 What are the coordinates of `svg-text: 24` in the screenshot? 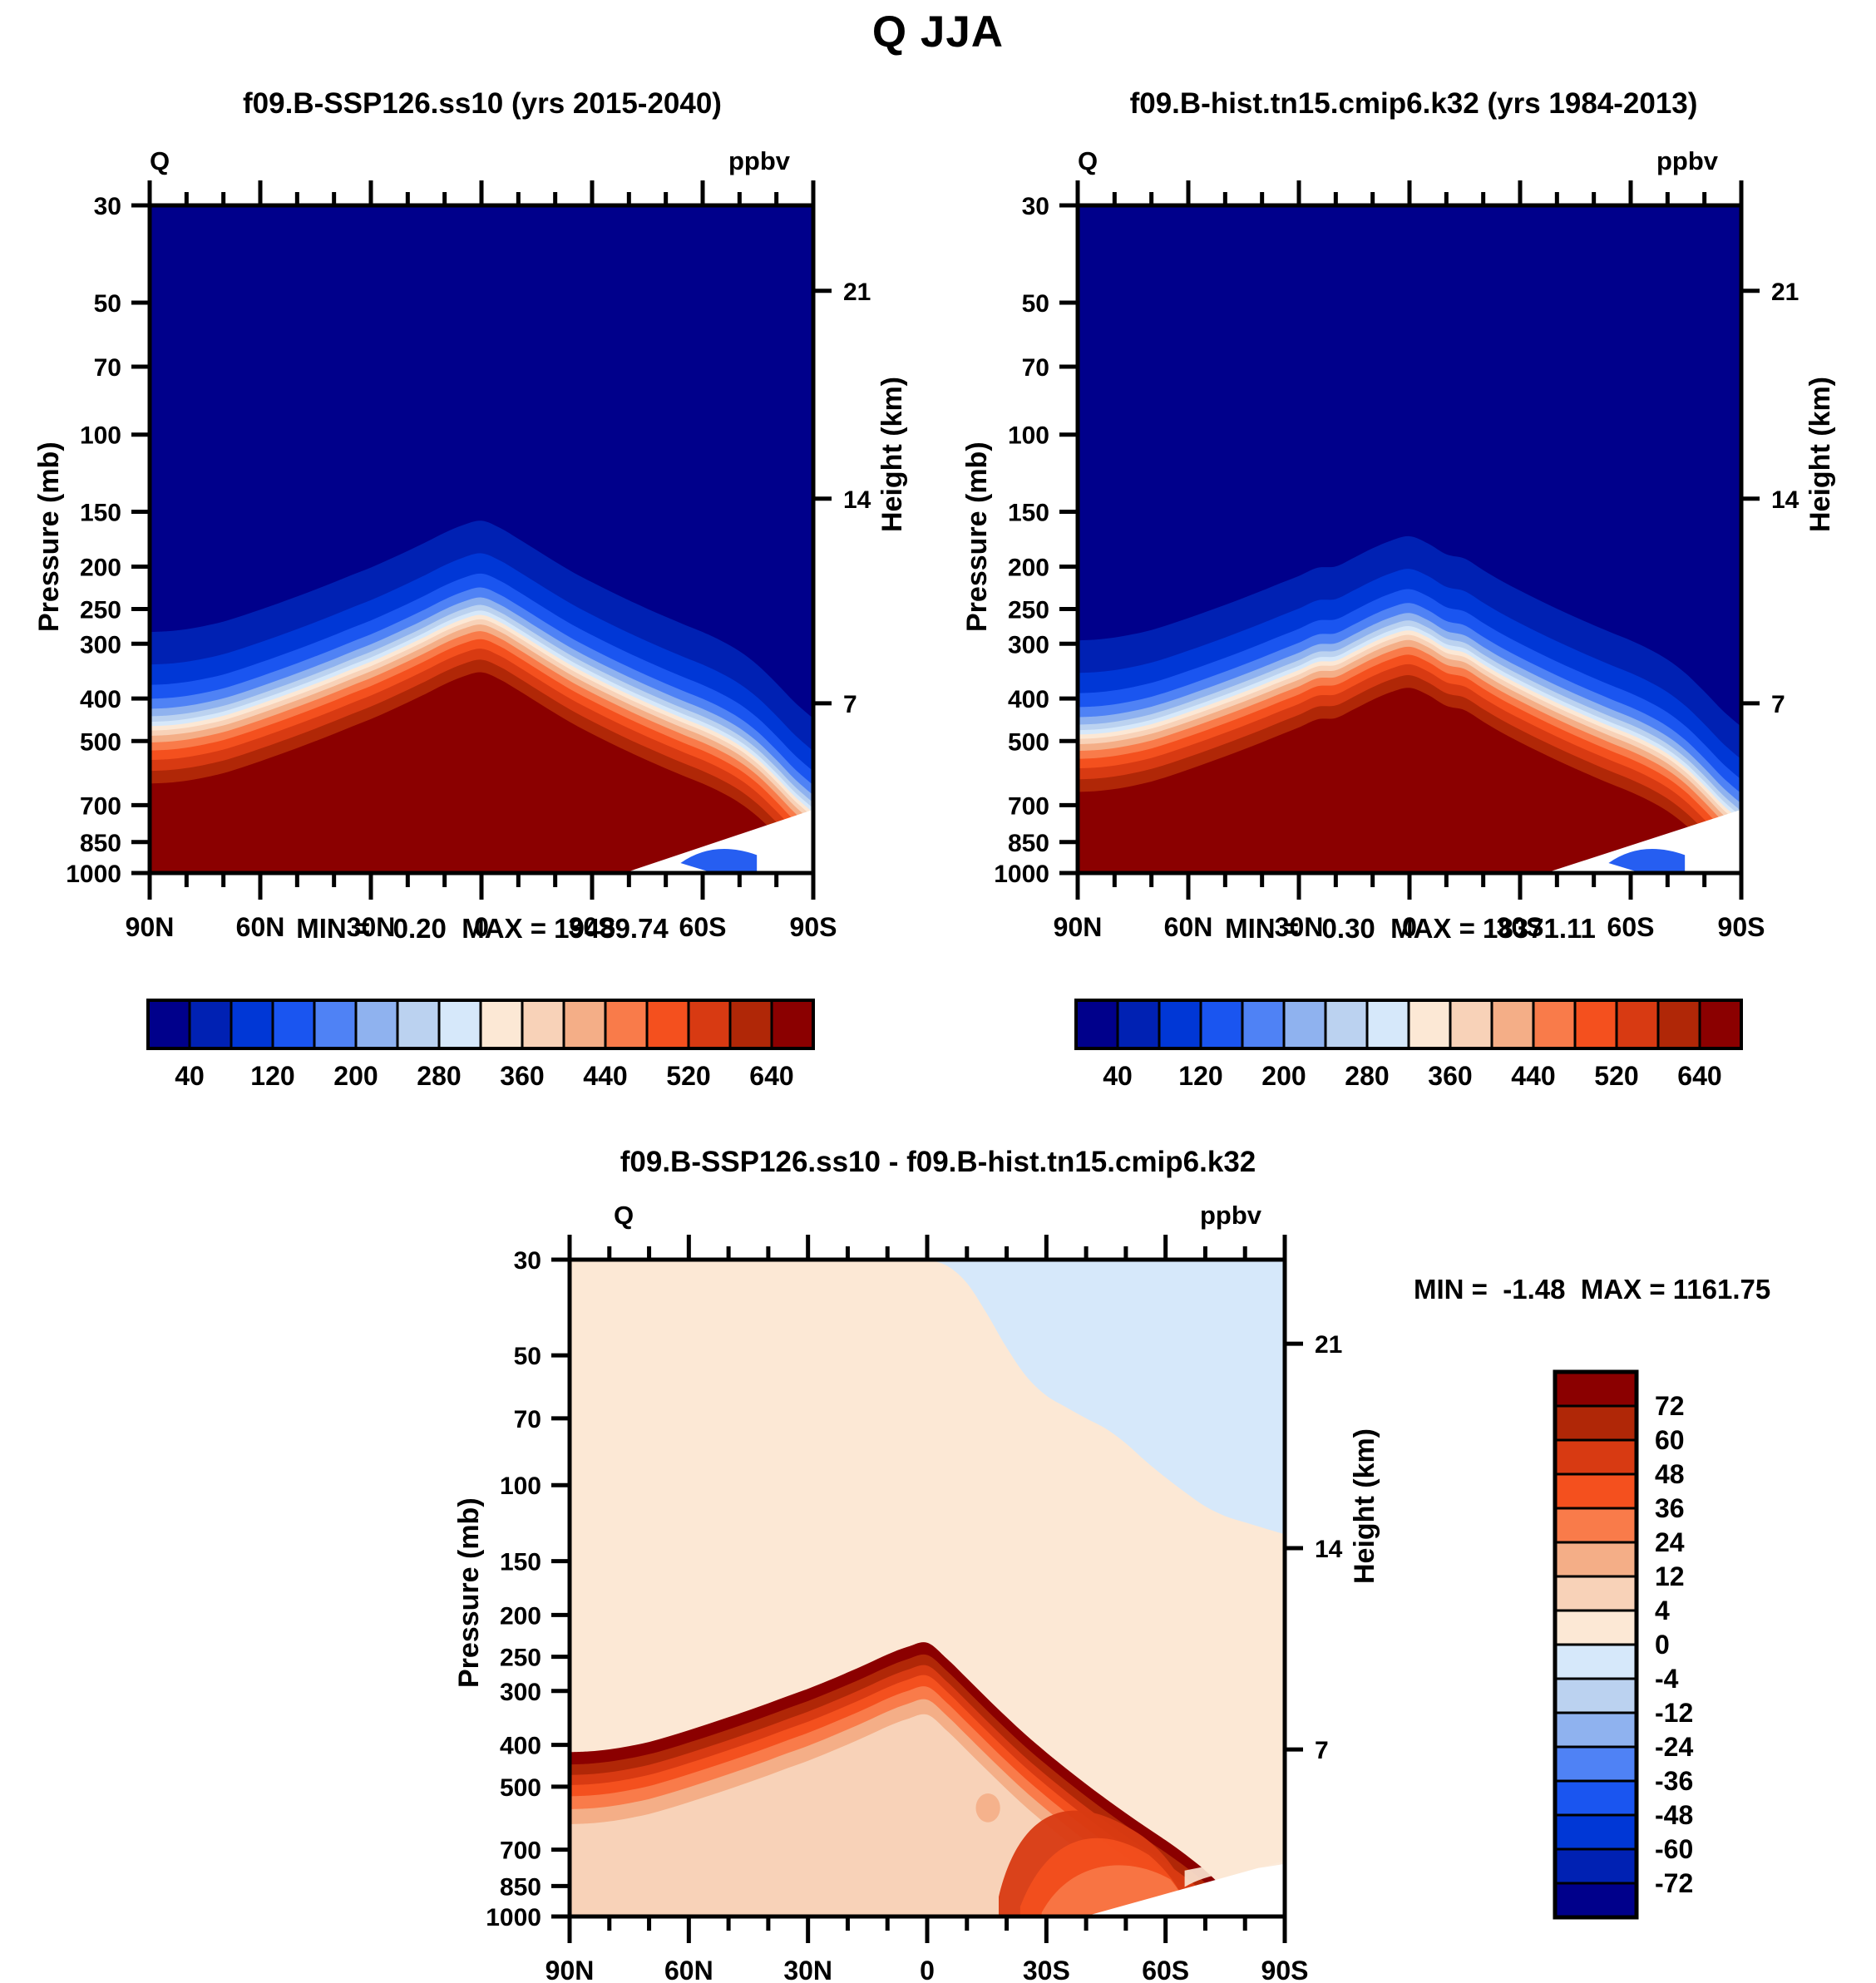 It's located at (1670, 1542).